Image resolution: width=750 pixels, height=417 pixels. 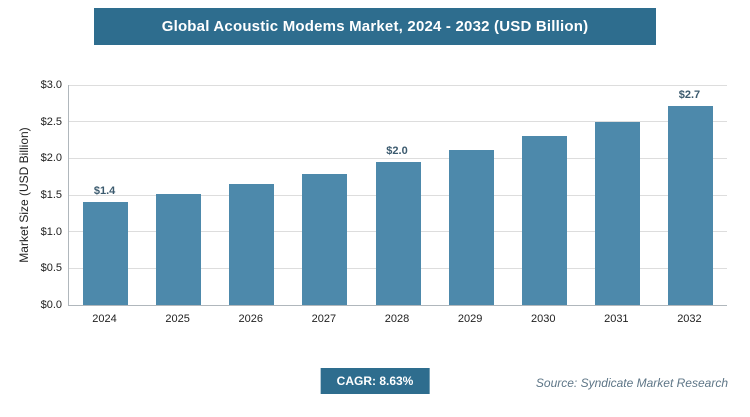 What do you see at coordinates (104, 319) in the screenshot?
I see `x-tick-label: 2024` at bounding box center [104, 319].